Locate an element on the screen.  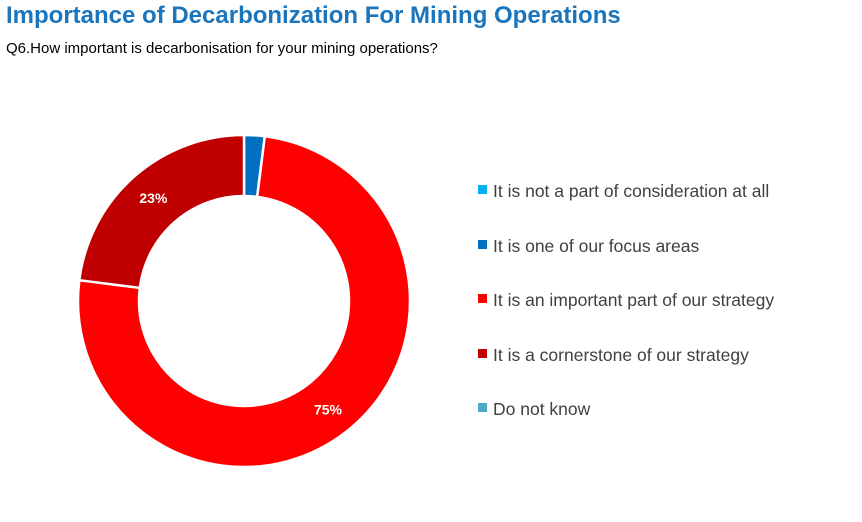
data-label-it-is-a-cornerstone-of-our-strategy: 23% is located at coordinates (153, 198).